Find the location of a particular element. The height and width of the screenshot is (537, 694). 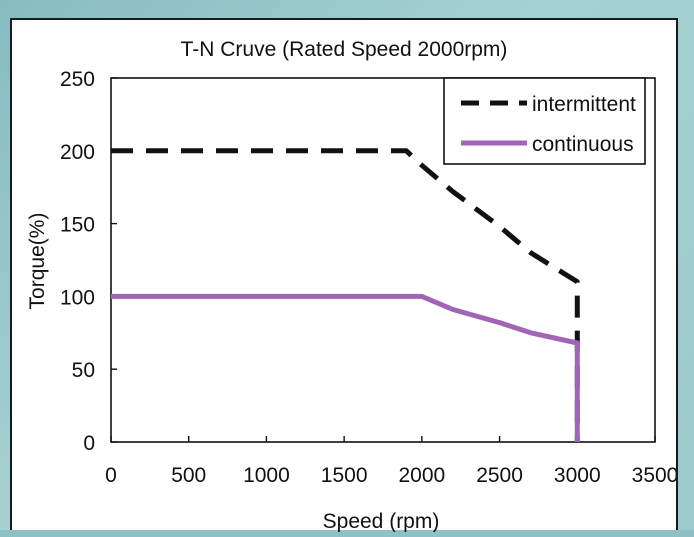

x-tick-label: 1500 is located at coordinates (344, 475).